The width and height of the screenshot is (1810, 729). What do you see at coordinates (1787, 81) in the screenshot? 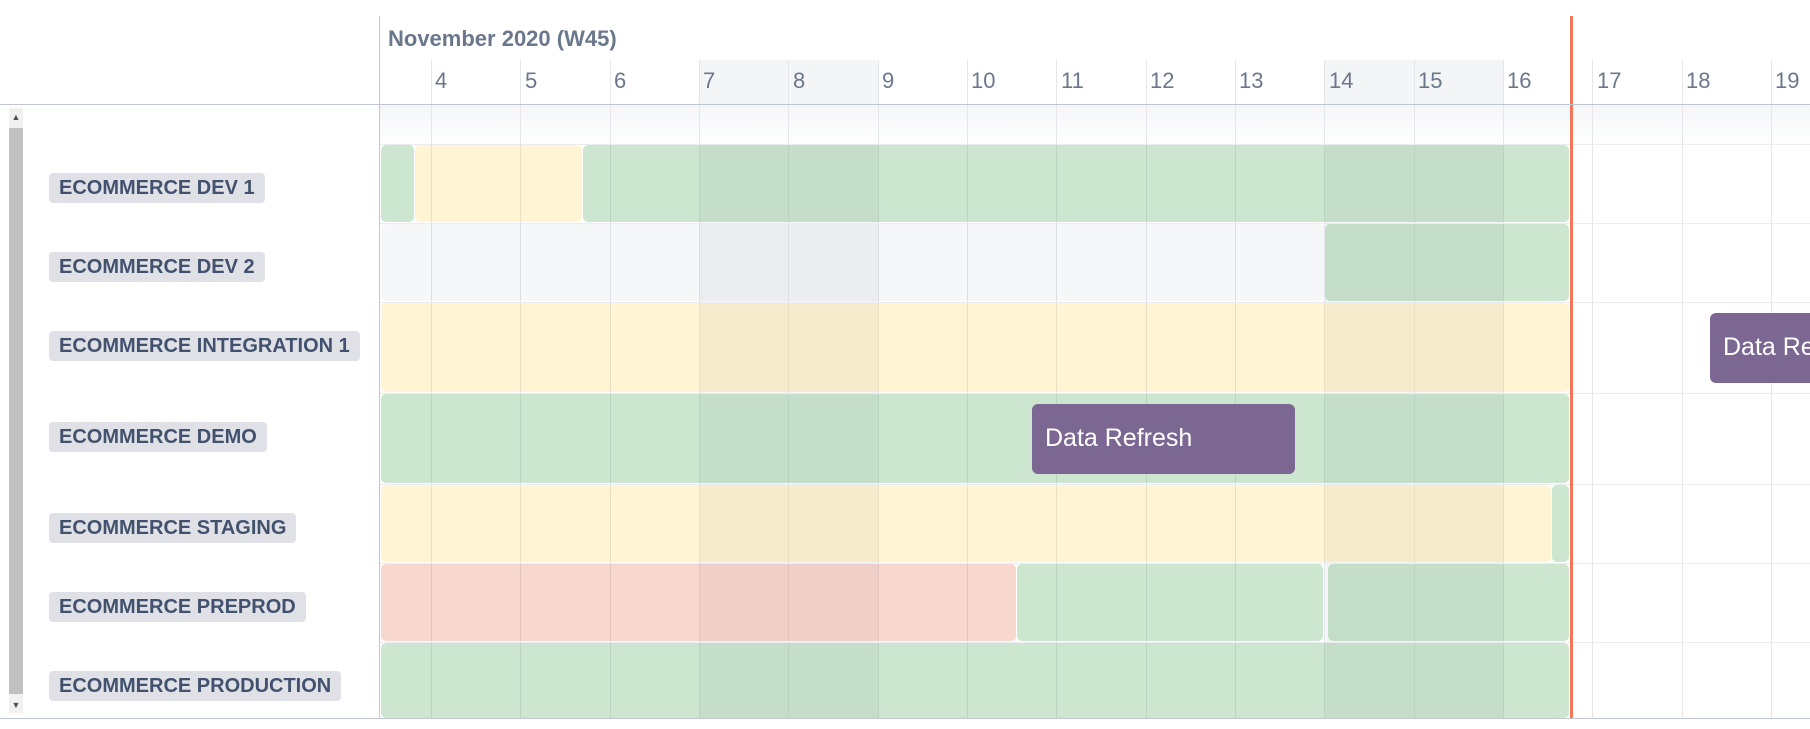
I see `day-label: 19` at bounding box center [1787, 81].